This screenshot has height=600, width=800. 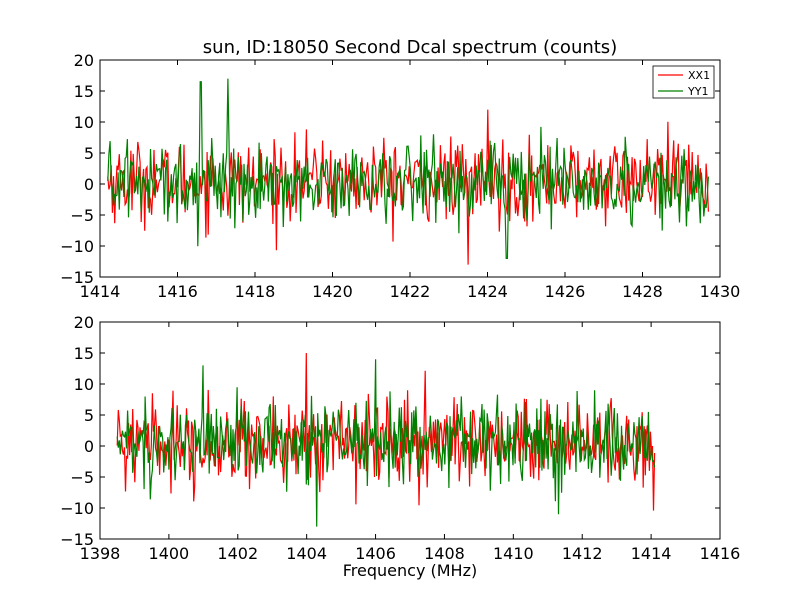 What do you see at coordinates (720, 291) in the screenshot?
I see `x-tick-label: 1430` at bounding box center [720, 291].